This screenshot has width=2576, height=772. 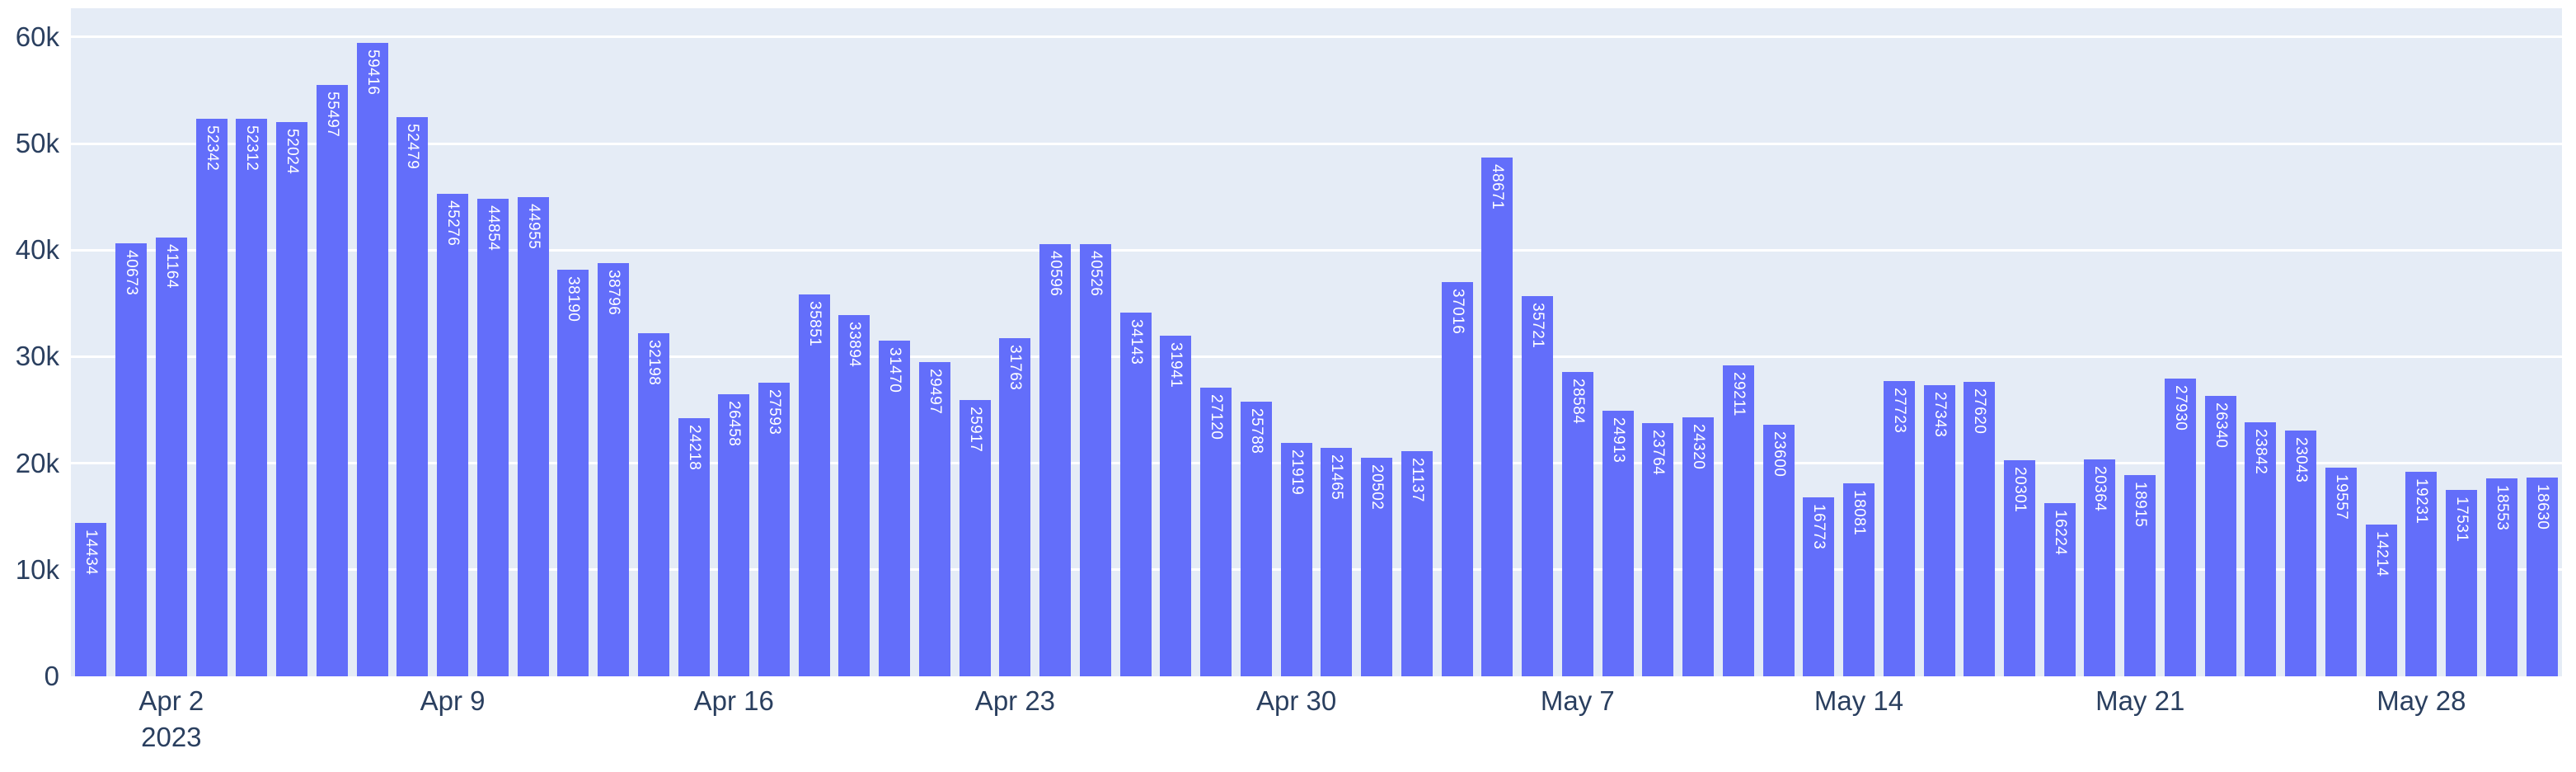 I want to click on bar-2023-05-10: 24320, so click(x=1699, y=546).